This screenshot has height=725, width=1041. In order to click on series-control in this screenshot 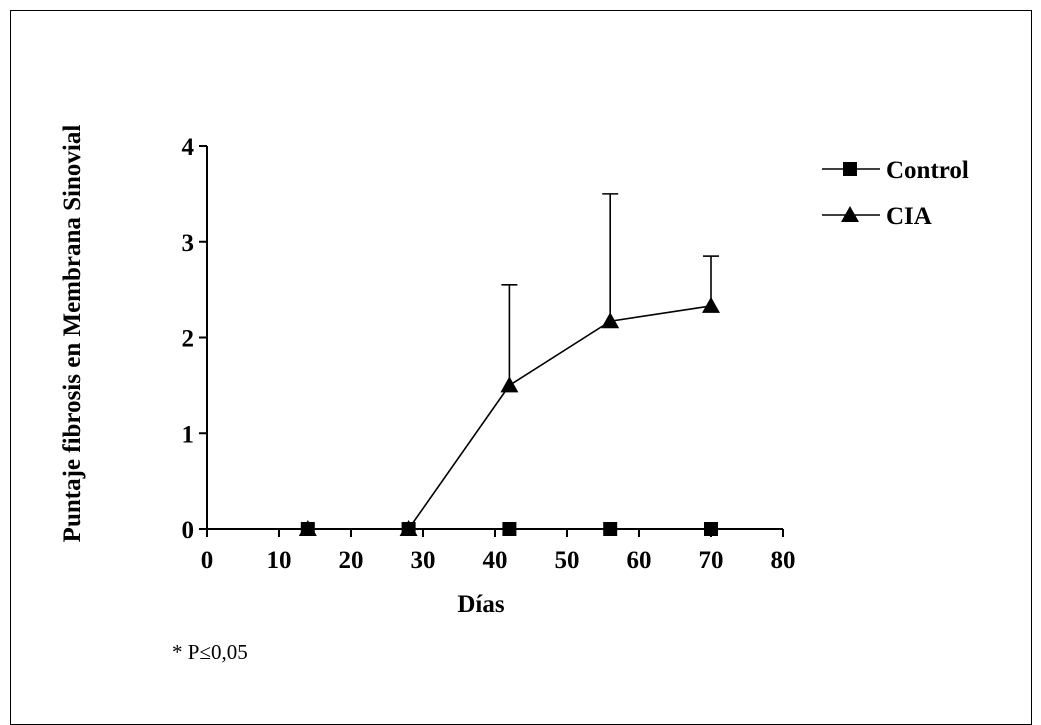, I will do `click(509, 529)`.